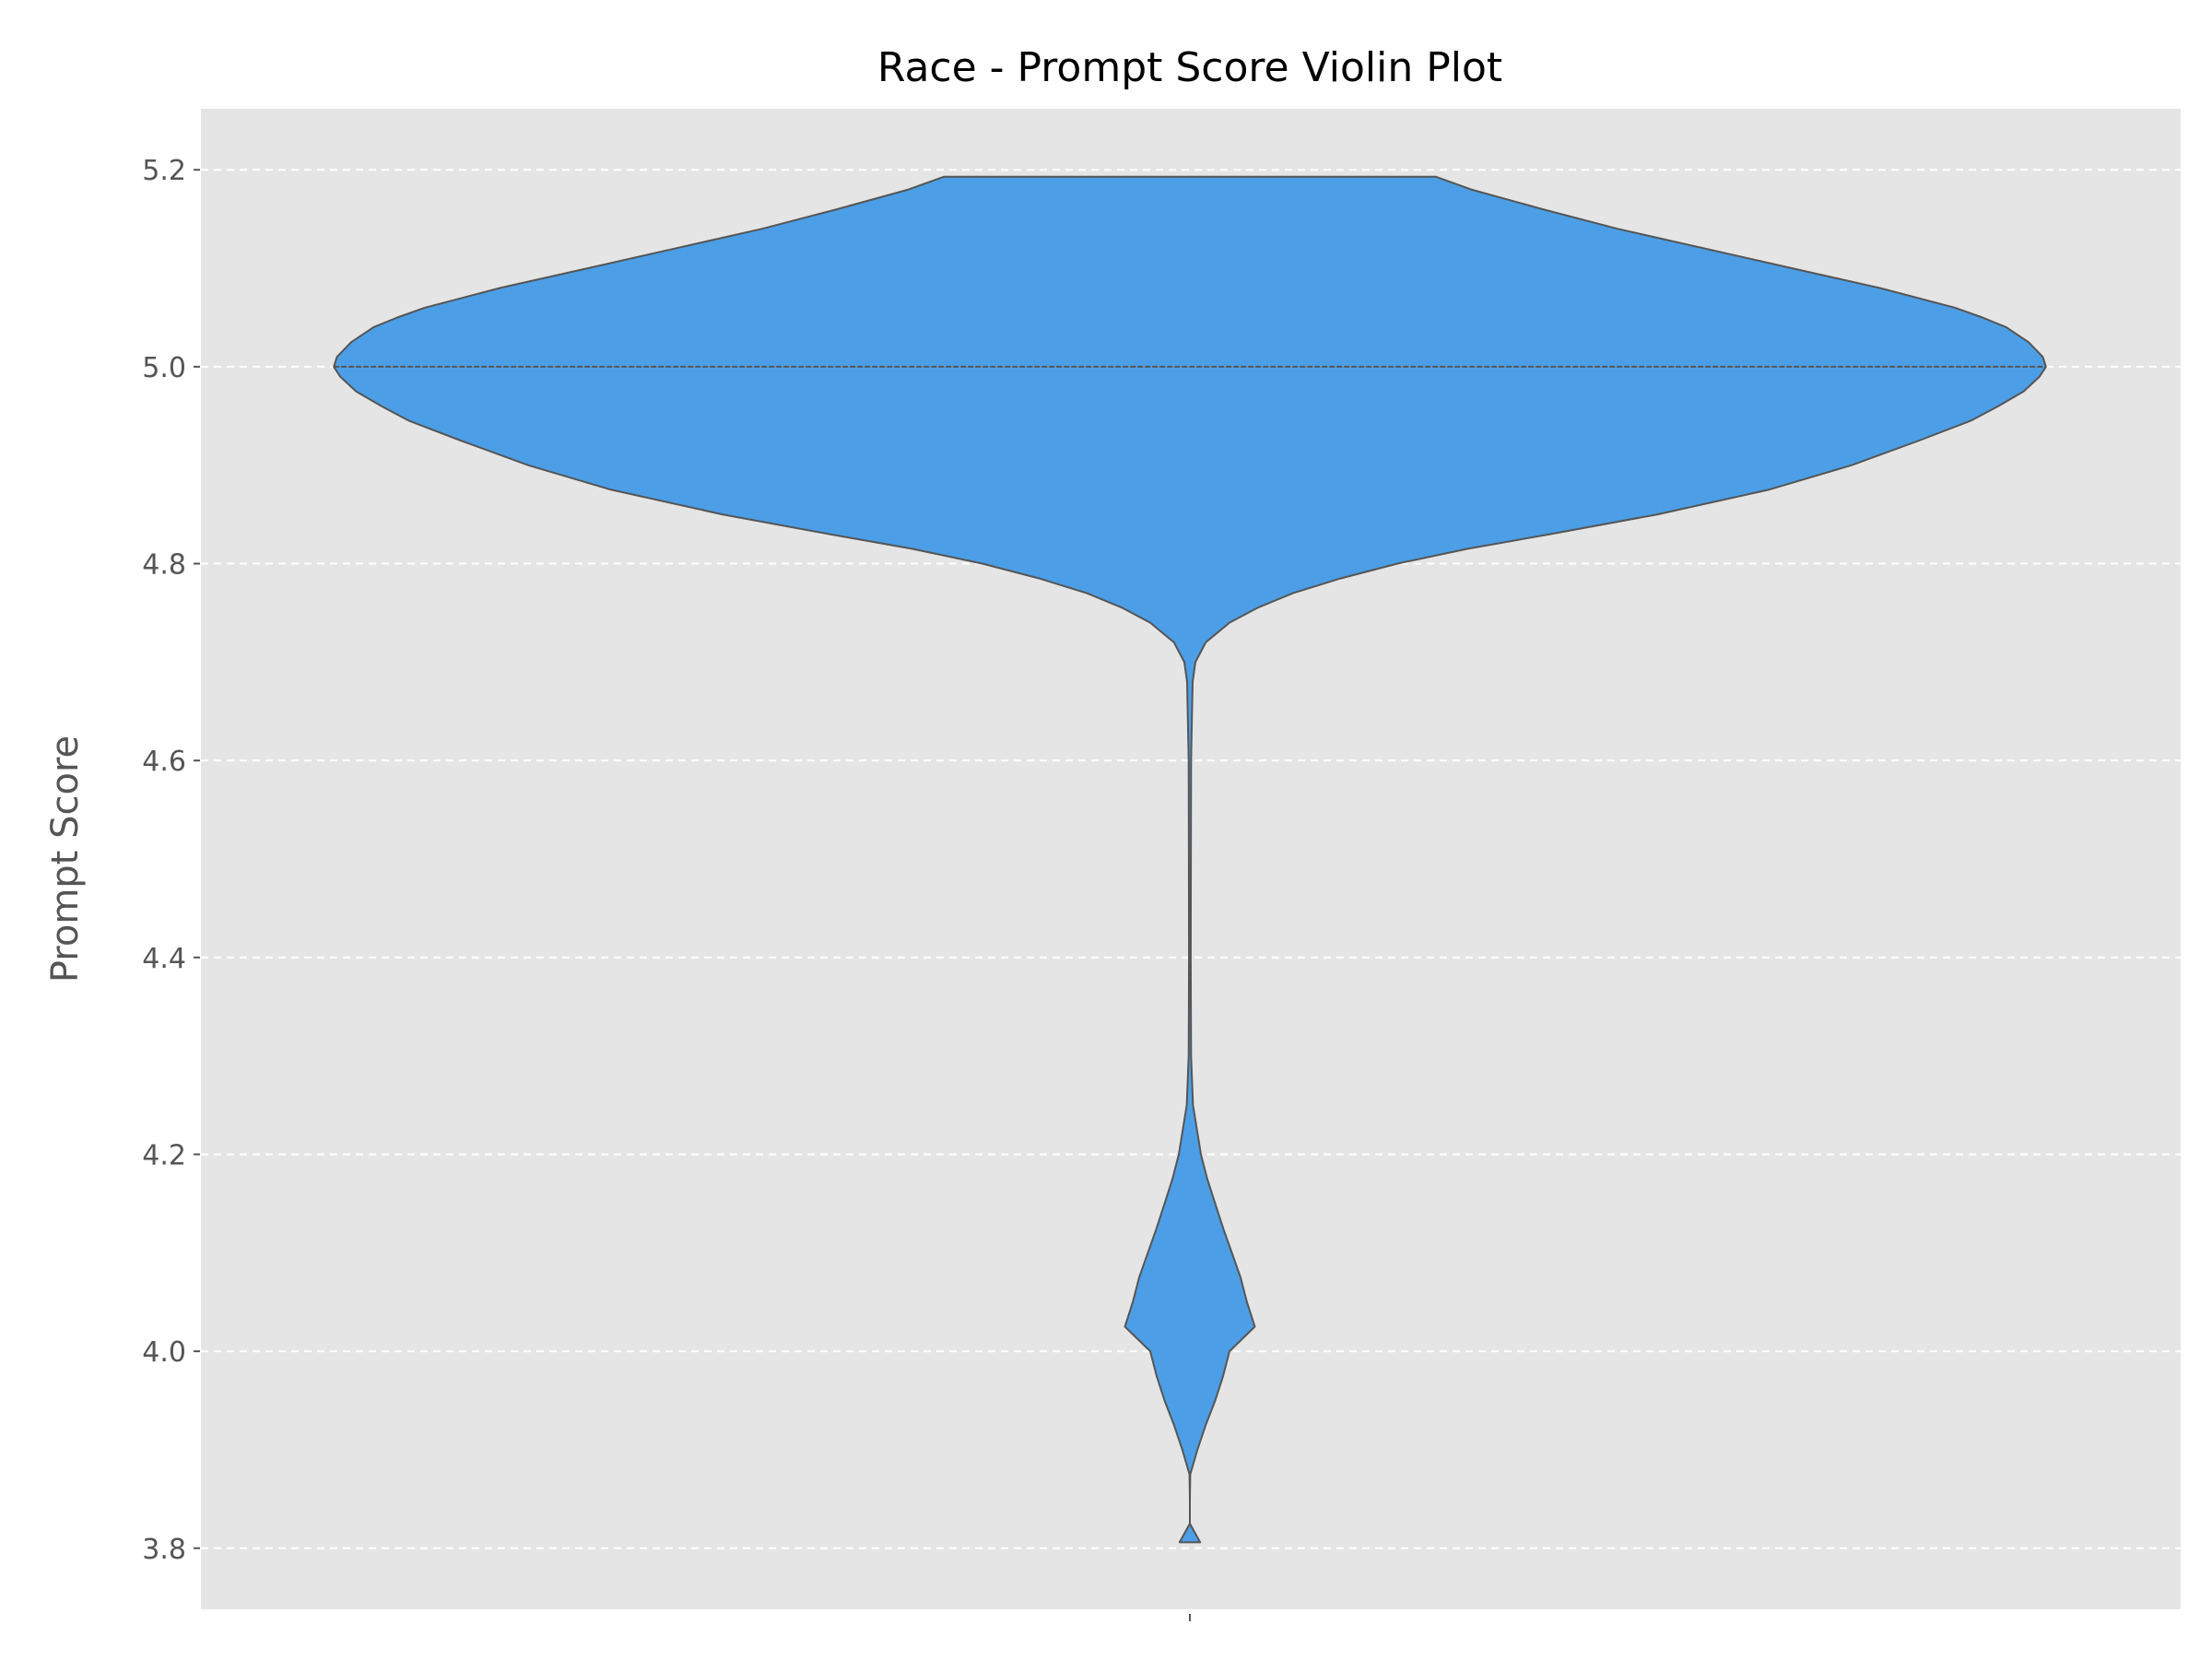  What do you see at coordinates (164, 565) in the screenshot?
I see `y-tick-label: 4.8` at bounding box center [164, 565].